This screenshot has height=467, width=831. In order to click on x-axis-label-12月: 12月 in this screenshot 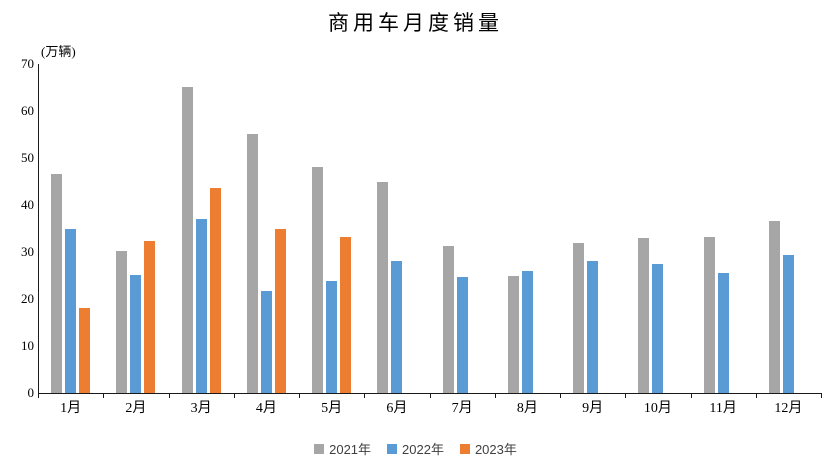, I will do `click(788, 408)`.